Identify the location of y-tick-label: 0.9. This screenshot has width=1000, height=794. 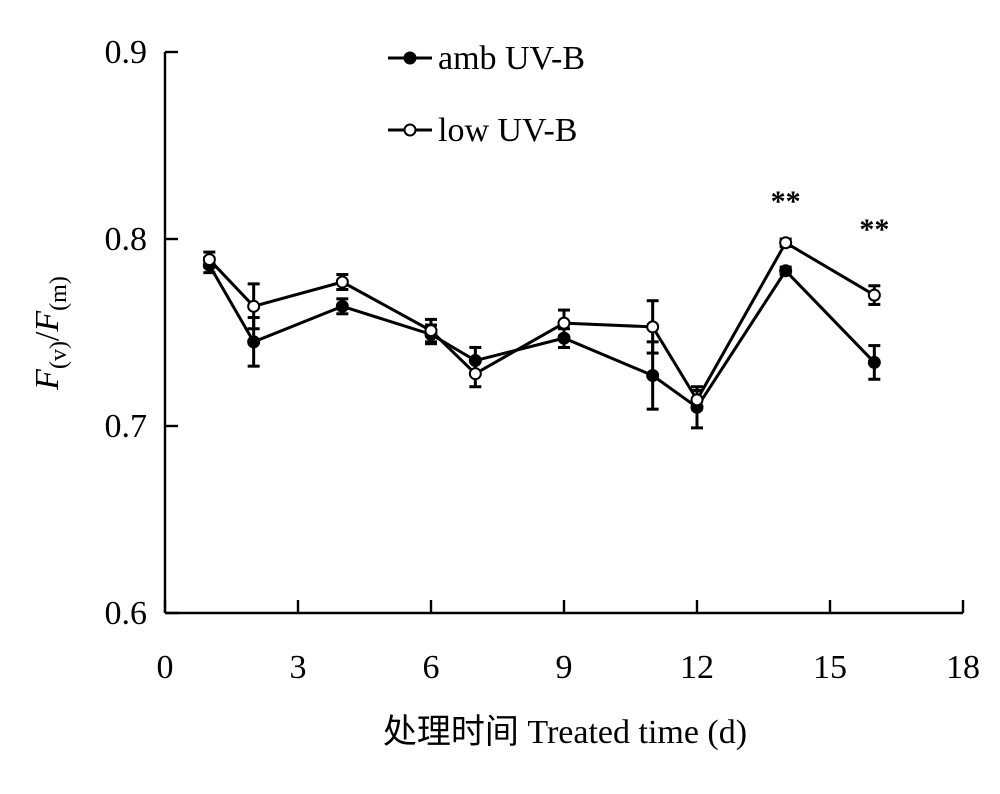
(126, 52).